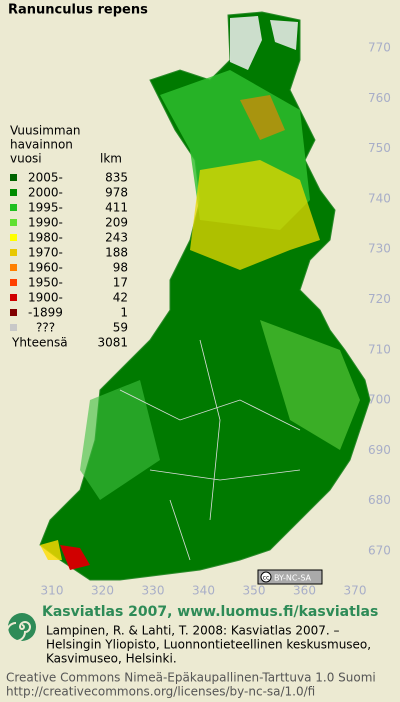 Image resolution: width=400 pixels, height=702 pixels. Describe the element at coordinates (293, 578) in the screenshot. I see `badge-text: BY-NC-SA` at that location.